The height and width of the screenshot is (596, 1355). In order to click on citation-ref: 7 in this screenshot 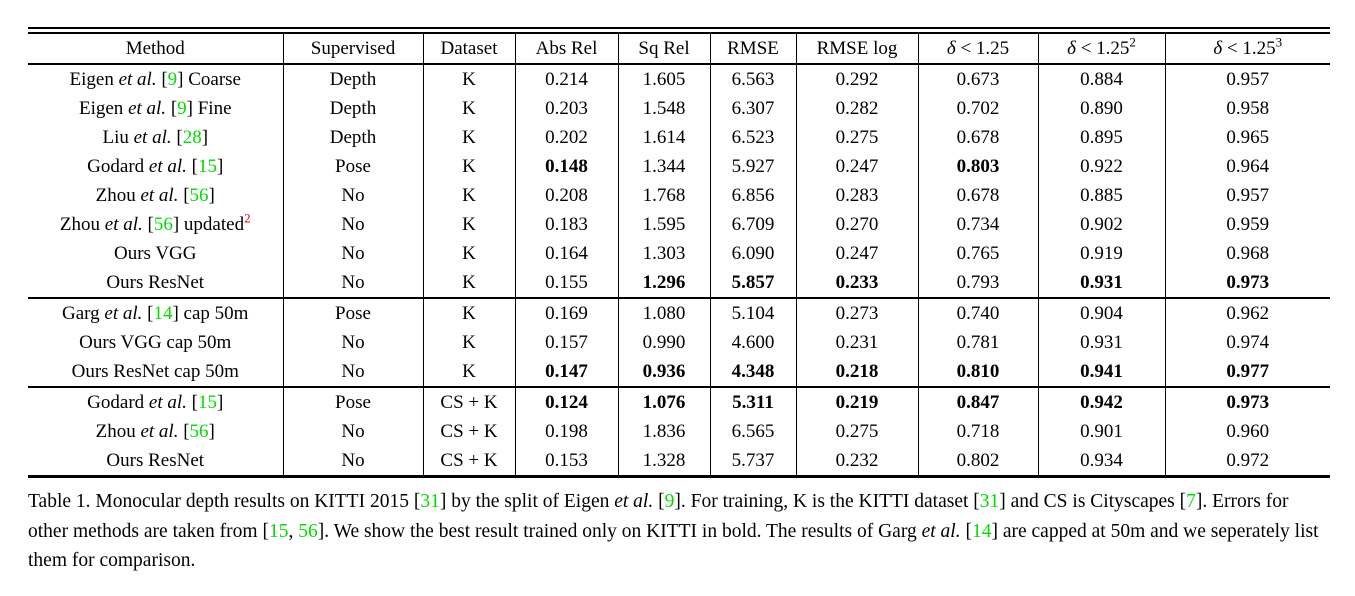, I will do `click(1191, 501)`.